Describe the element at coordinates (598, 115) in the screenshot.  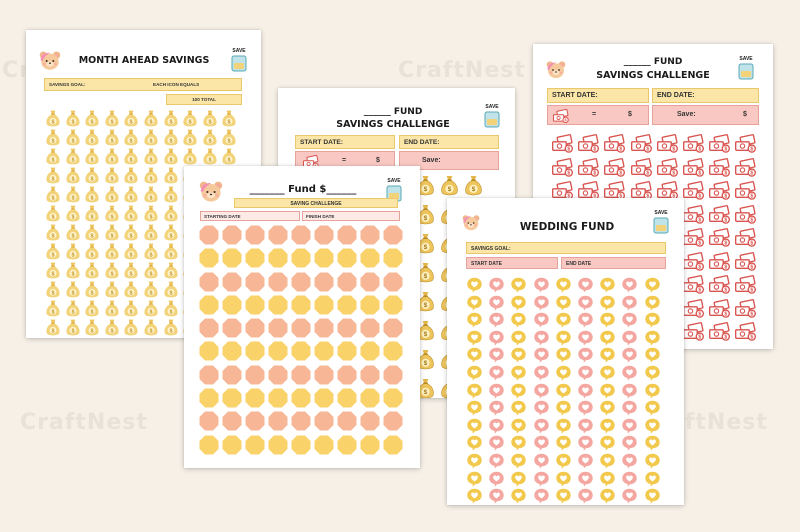
I see `icon-value-field: = $` at that location.